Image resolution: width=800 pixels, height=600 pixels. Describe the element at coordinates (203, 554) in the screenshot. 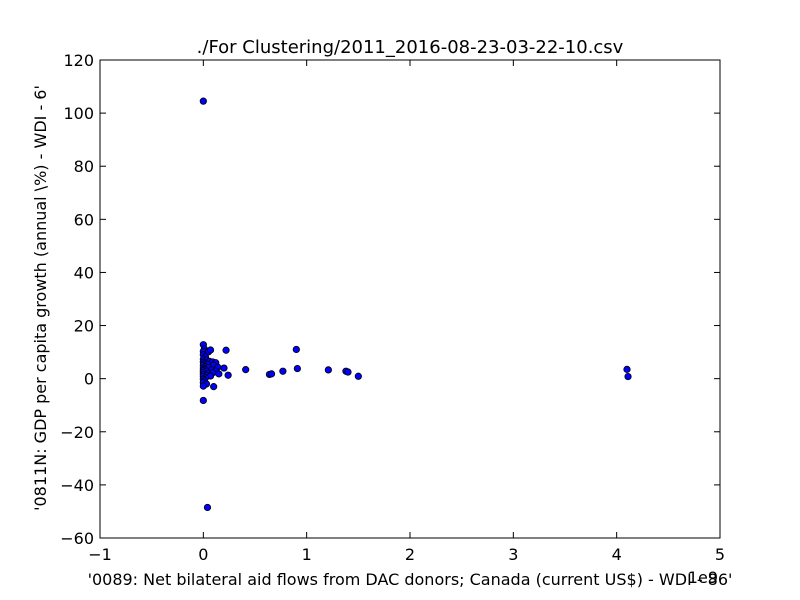

I see `x-tick-label: 0` at that location.